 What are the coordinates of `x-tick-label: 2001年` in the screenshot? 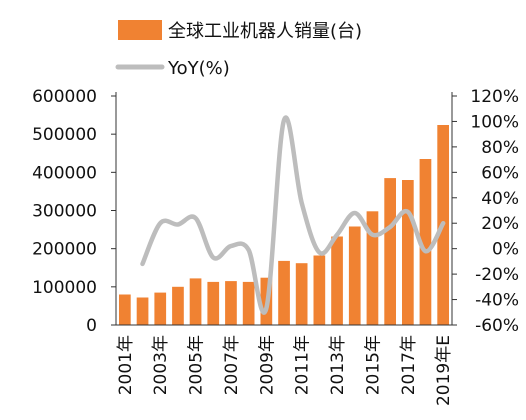 It's located at (126, 365).